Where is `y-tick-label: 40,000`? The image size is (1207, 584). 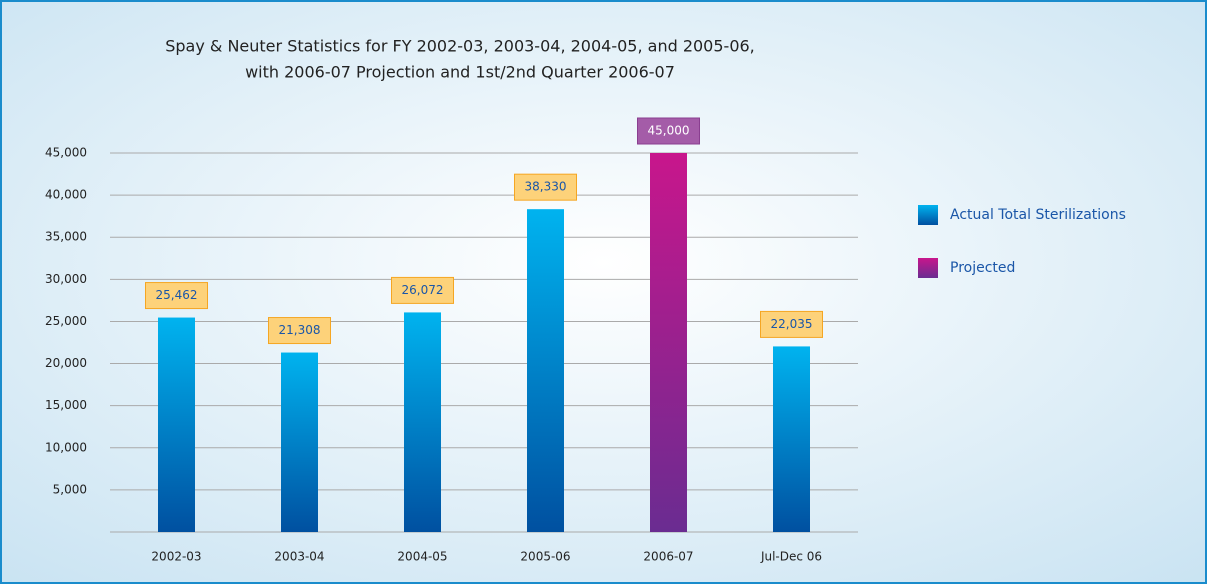 y-tick-label: 40,000 is located at coordinates (66, 195).